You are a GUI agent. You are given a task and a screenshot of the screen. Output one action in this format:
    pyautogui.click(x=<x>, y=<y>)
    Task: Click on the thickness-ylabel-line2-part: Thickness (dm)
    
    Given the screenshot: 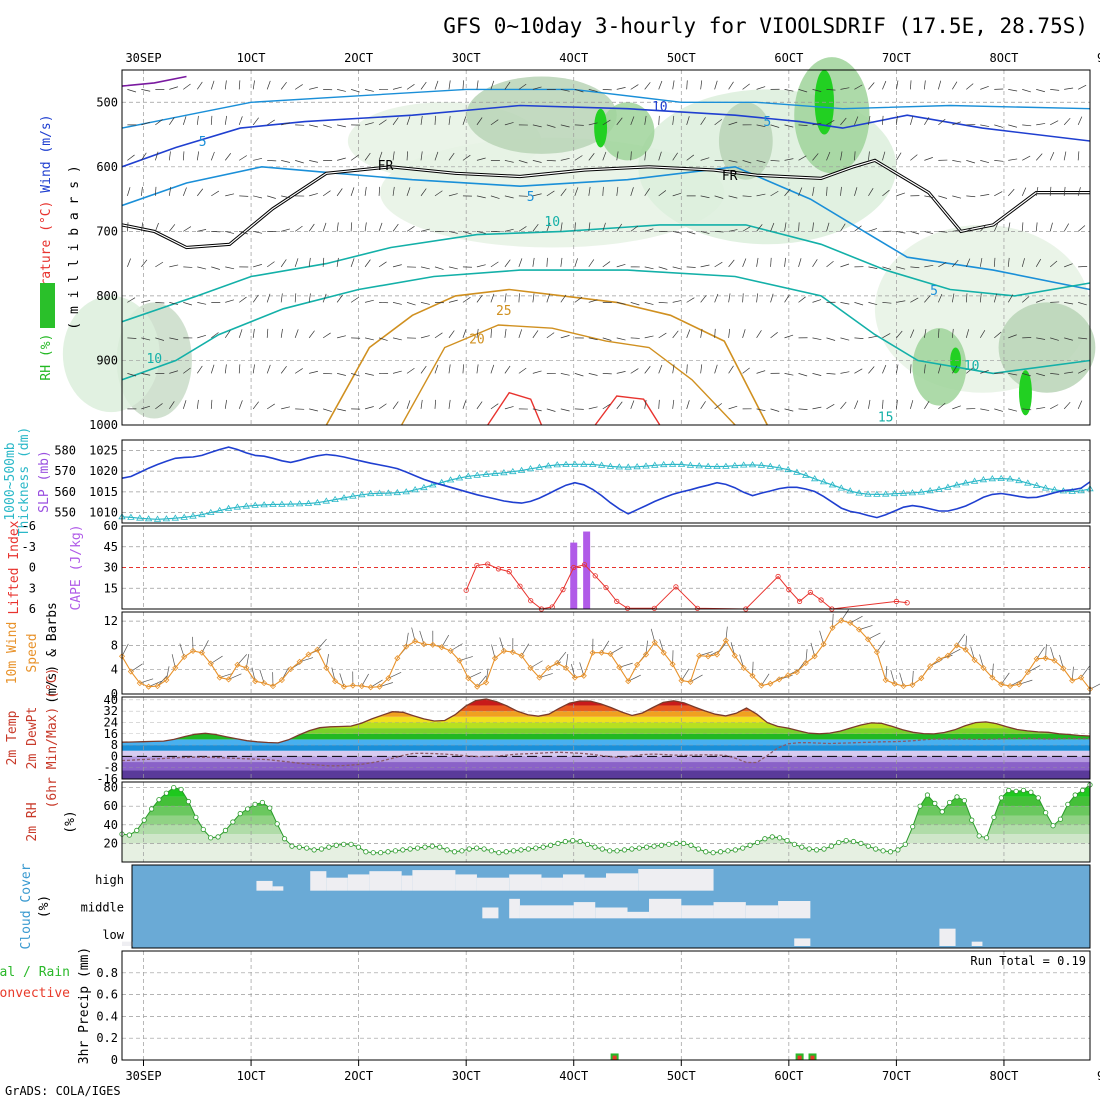 What is the action you would take?
    pyautogui.click(x=24, y=482)
    